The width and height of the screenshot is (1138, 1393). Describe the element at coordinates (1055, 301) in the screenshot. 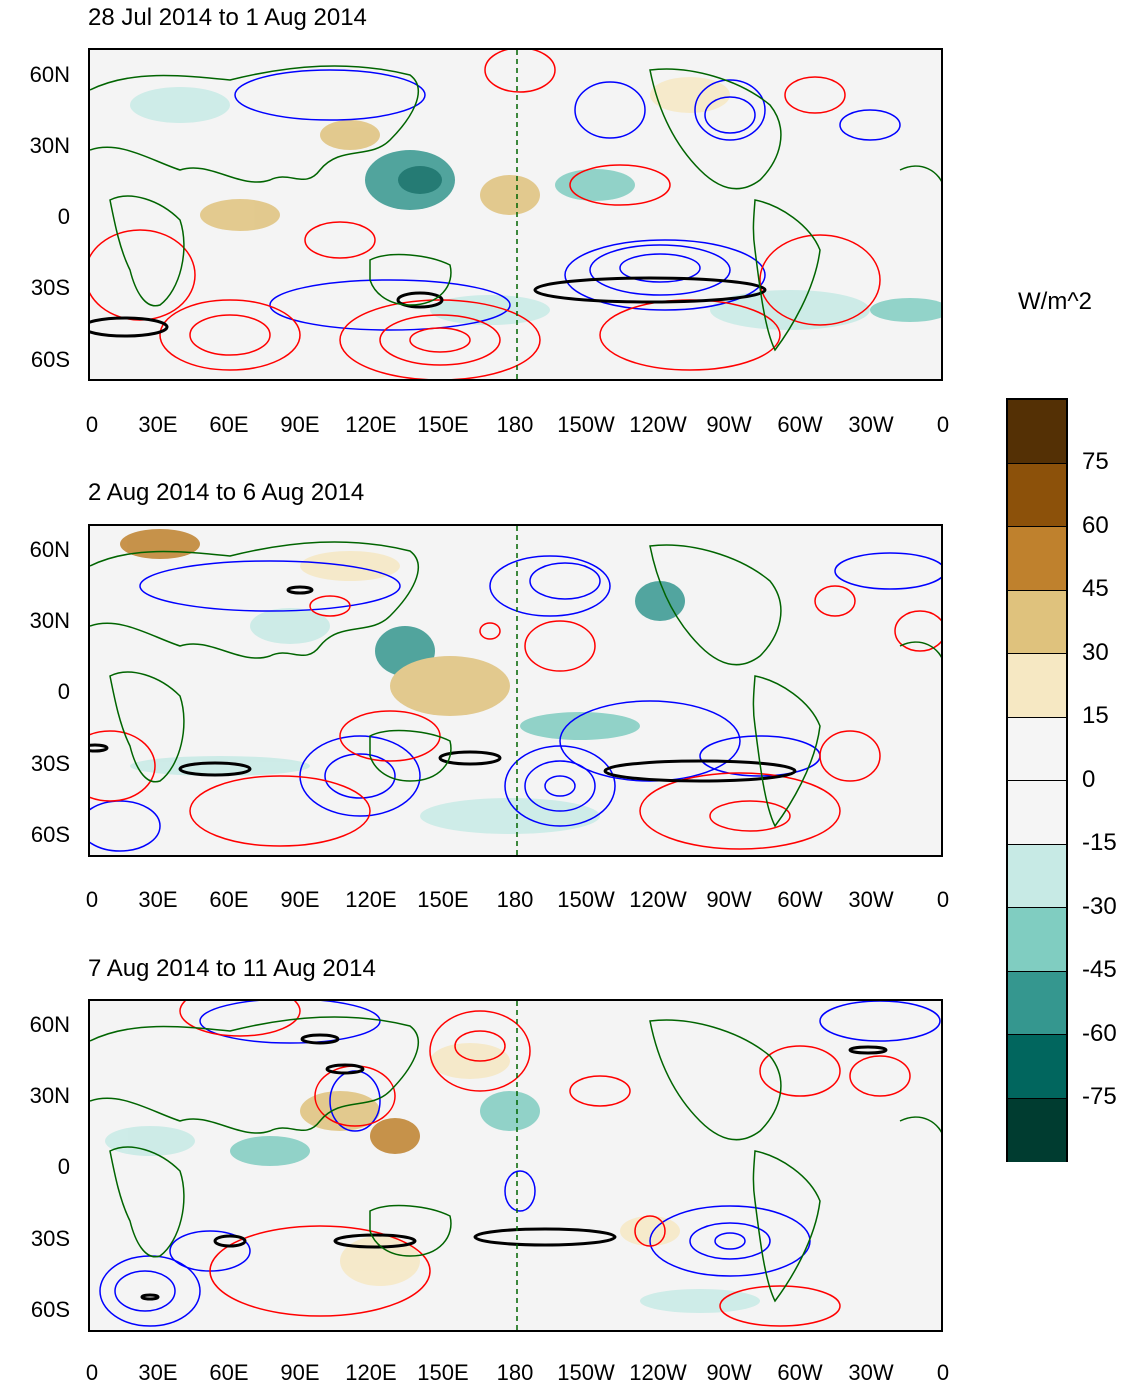

I see `colorbar-units: W/m^2` at that location.